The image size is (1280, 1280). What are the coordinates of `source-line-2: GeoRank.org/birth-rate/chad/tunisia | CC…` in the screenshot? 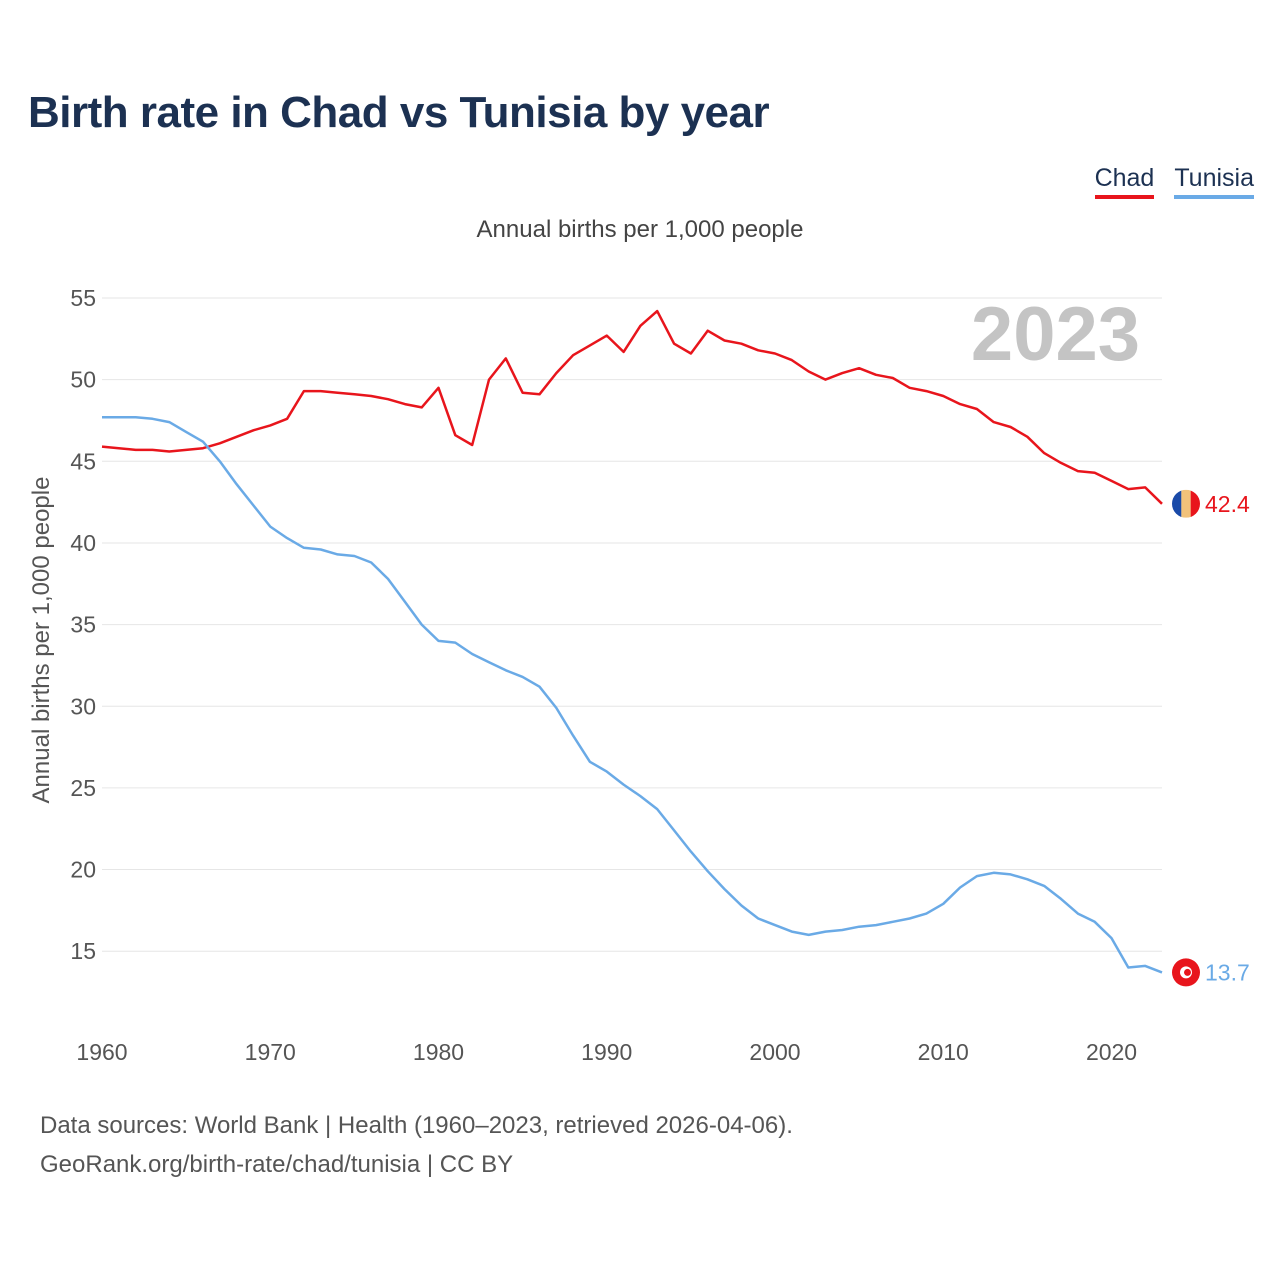 It's located at (277, 1164).